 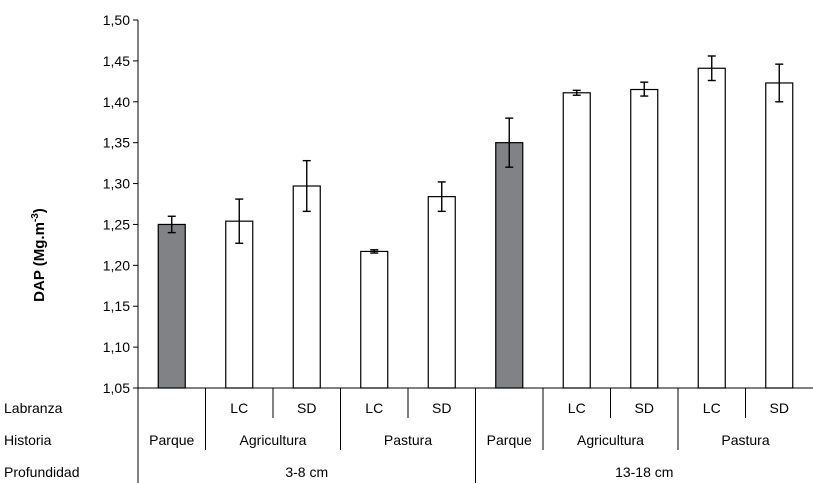 What do you see at coordinates (39, 255) in the screenshot?
I see `y-axis-label: DAP (Mg.m-3)` at bounding box center [39, 255].